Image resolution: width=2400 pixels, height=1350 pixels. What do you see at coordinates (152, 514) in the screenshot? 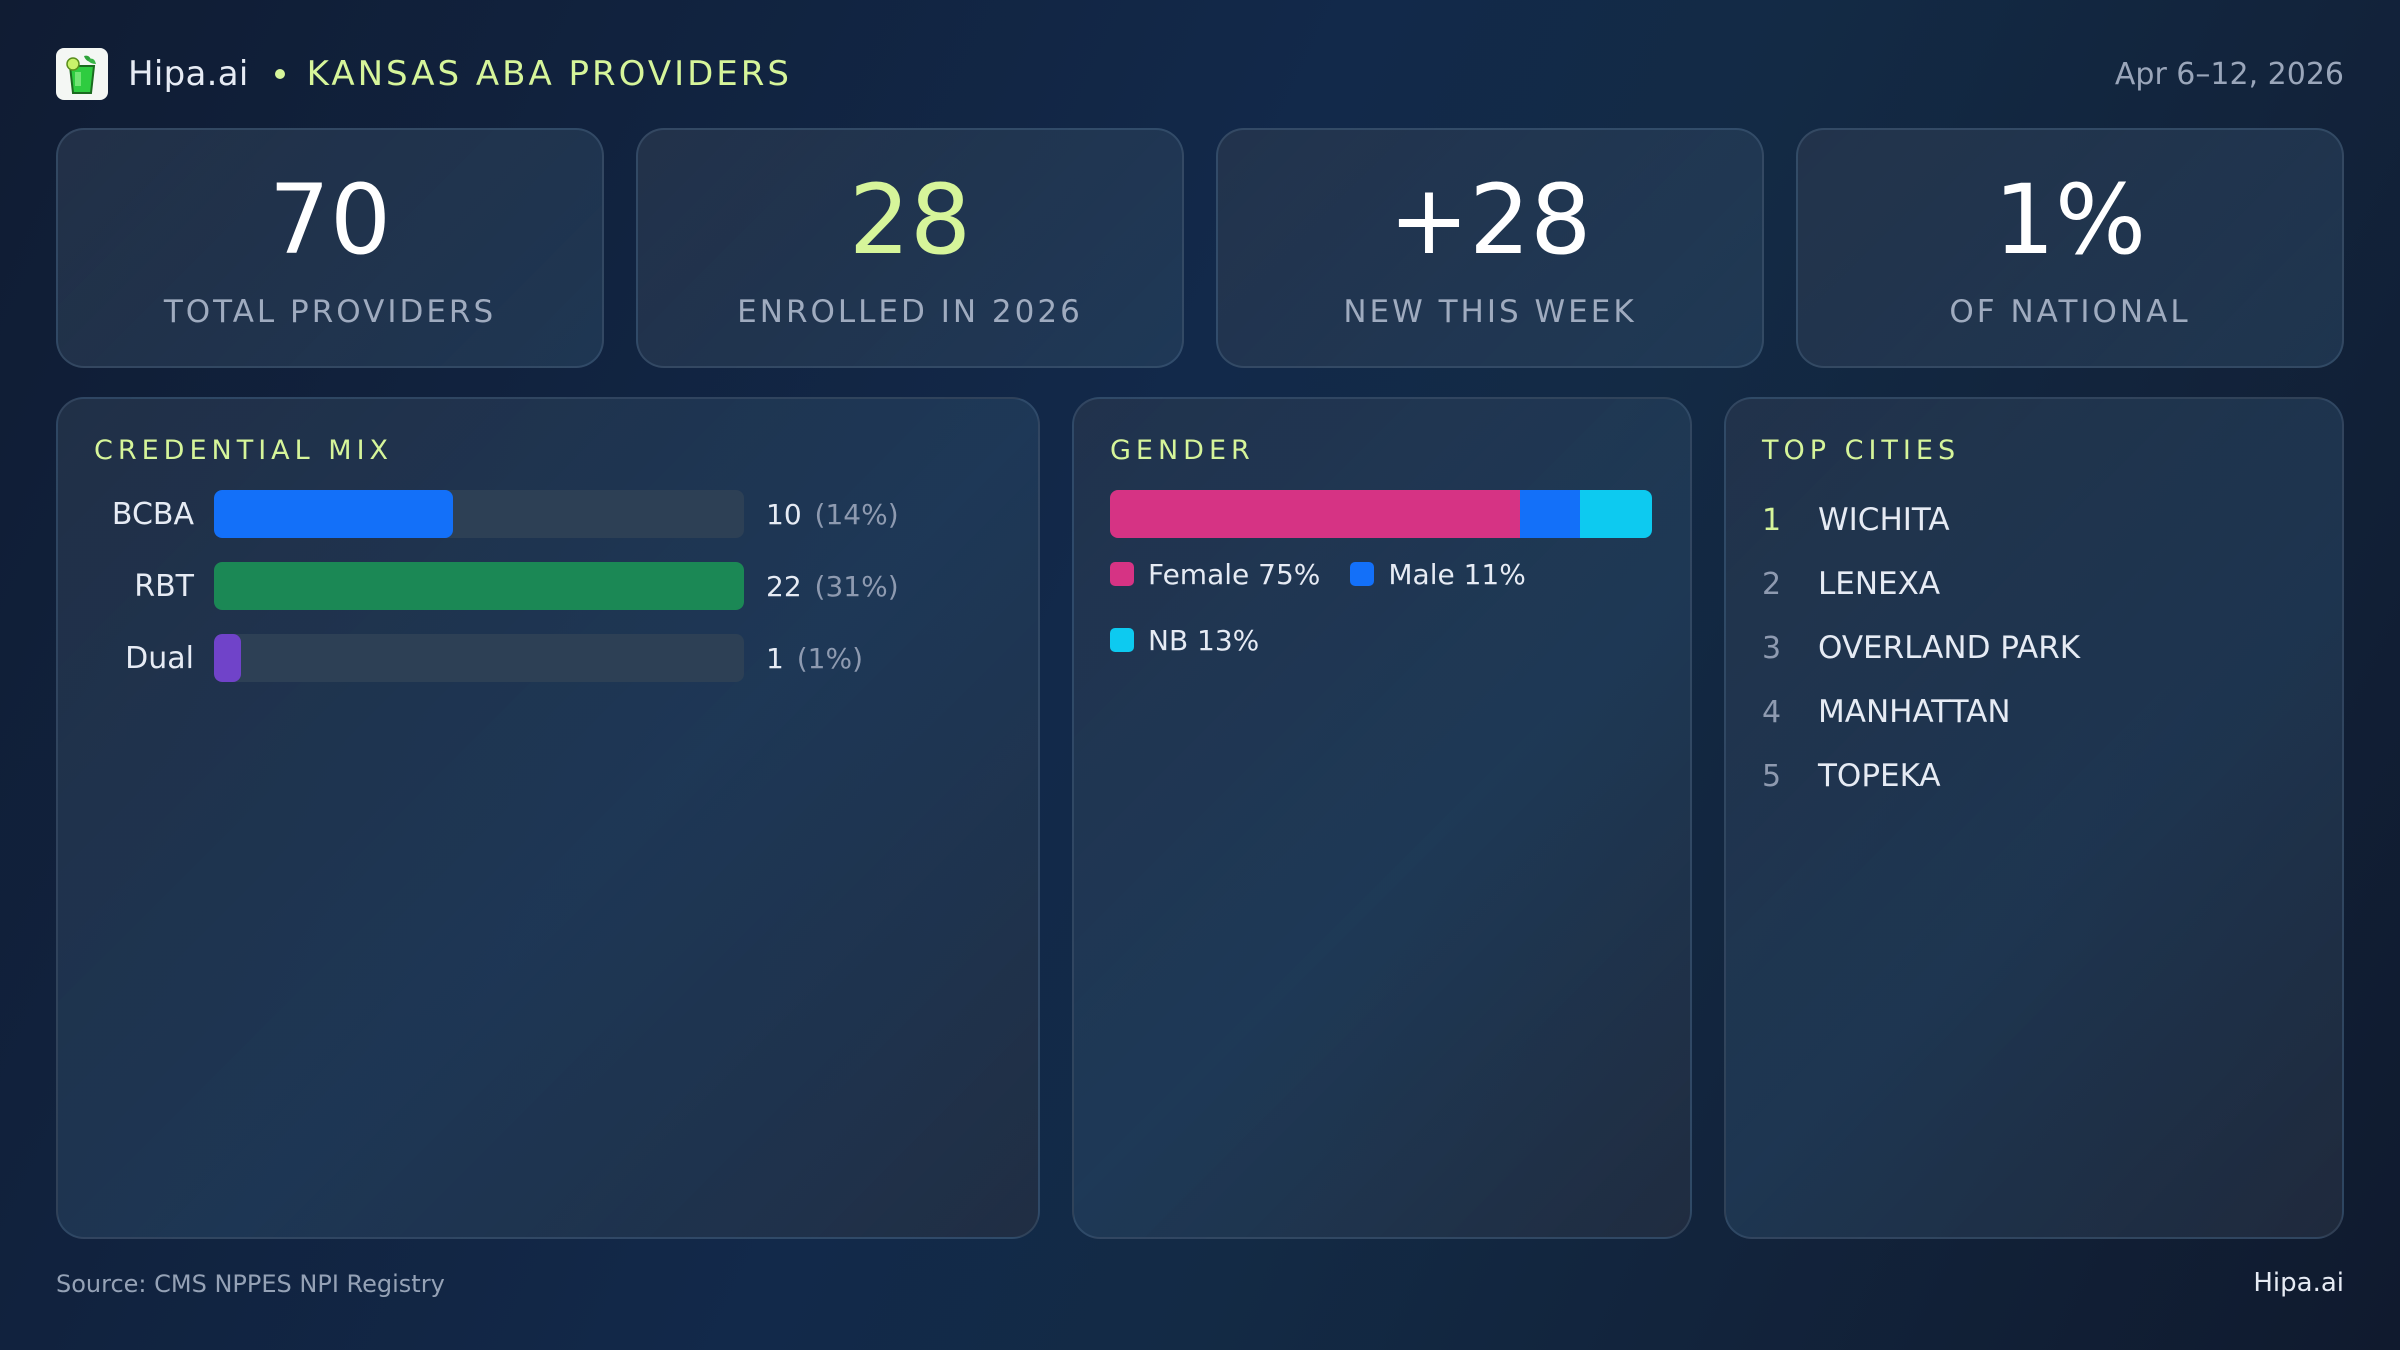
I see `credential-label: BCBA` at bounding box center [152, 514].